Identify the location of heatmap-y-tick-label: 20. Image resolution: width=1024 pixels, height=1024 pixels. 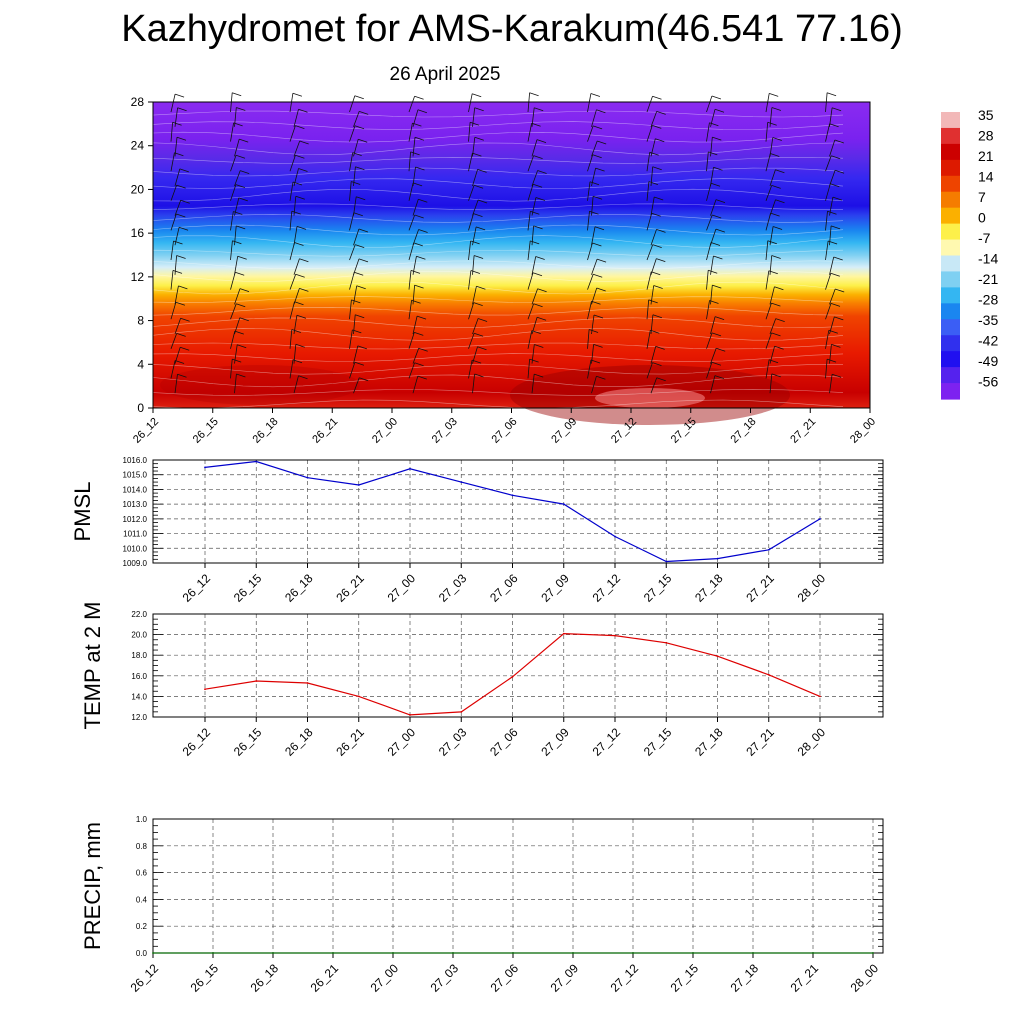
(138, 189).